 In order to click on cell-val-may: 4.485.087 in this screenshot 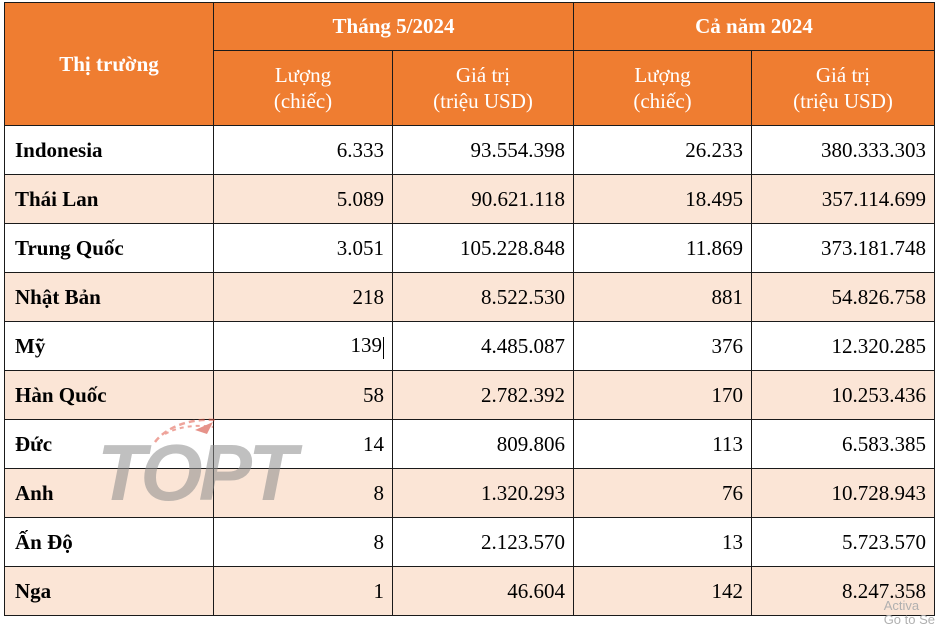, I will do `click(483, 346)`.